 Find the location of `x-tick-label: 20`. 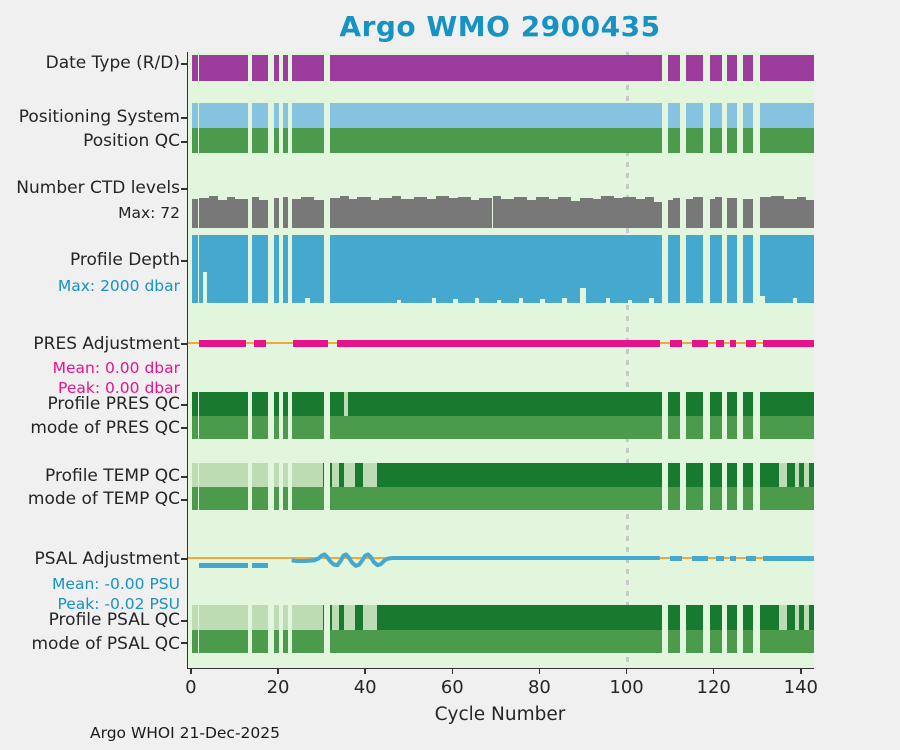

x-tick-label: 20 is located at coordinates (278, 687).